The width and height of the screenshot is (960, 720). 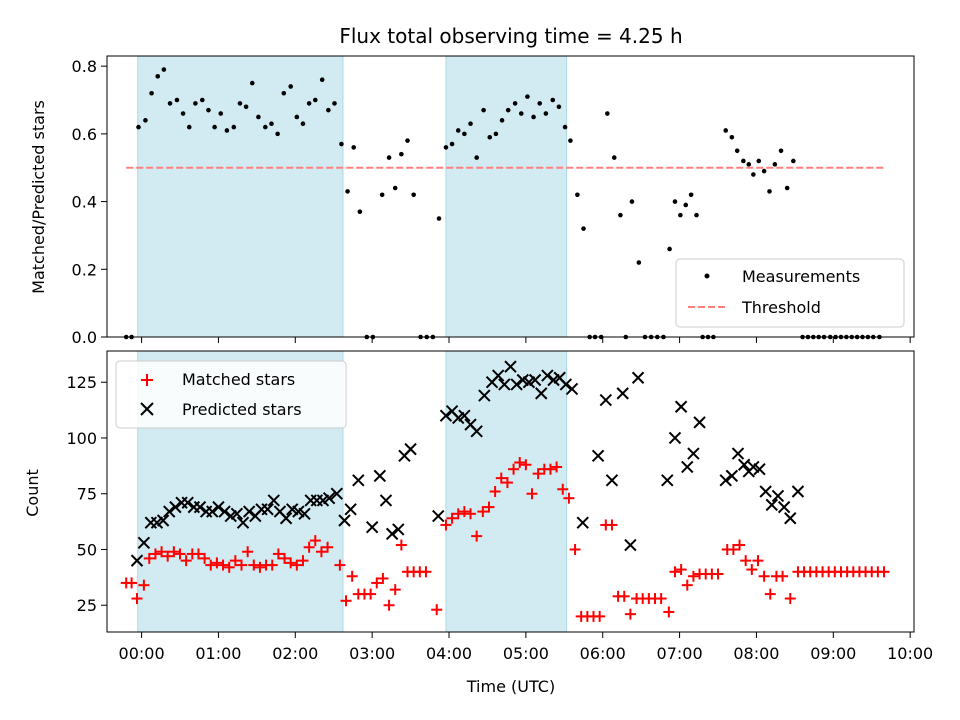 I want to click on bottom-legend-box, so click(x=231, y=394).